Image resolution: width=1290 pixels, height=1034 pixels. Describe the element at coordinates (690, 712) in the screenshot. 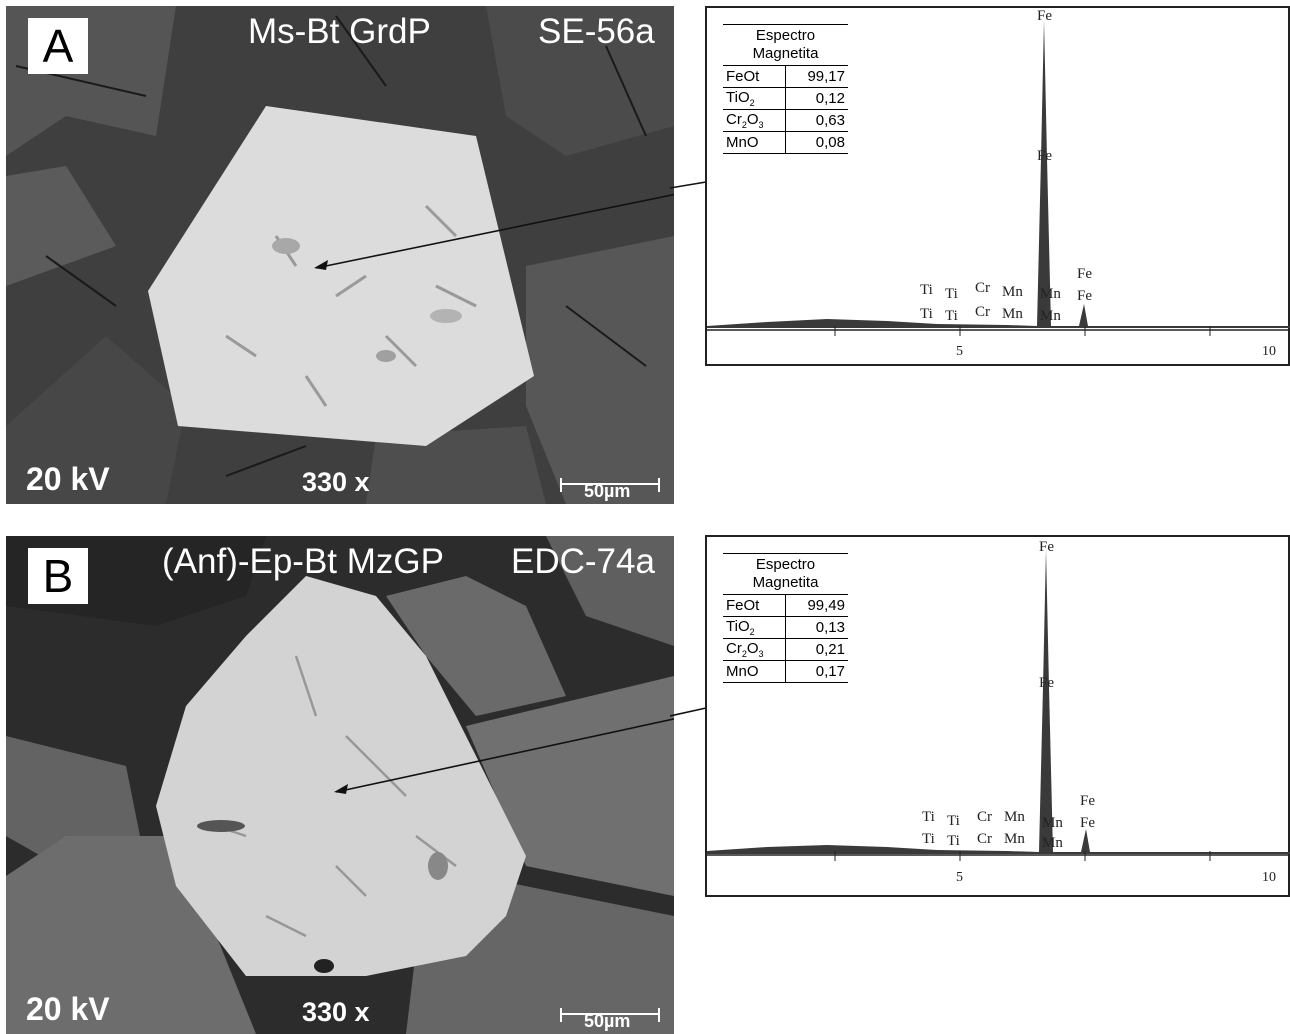

I see `connector-line-b` at that location.